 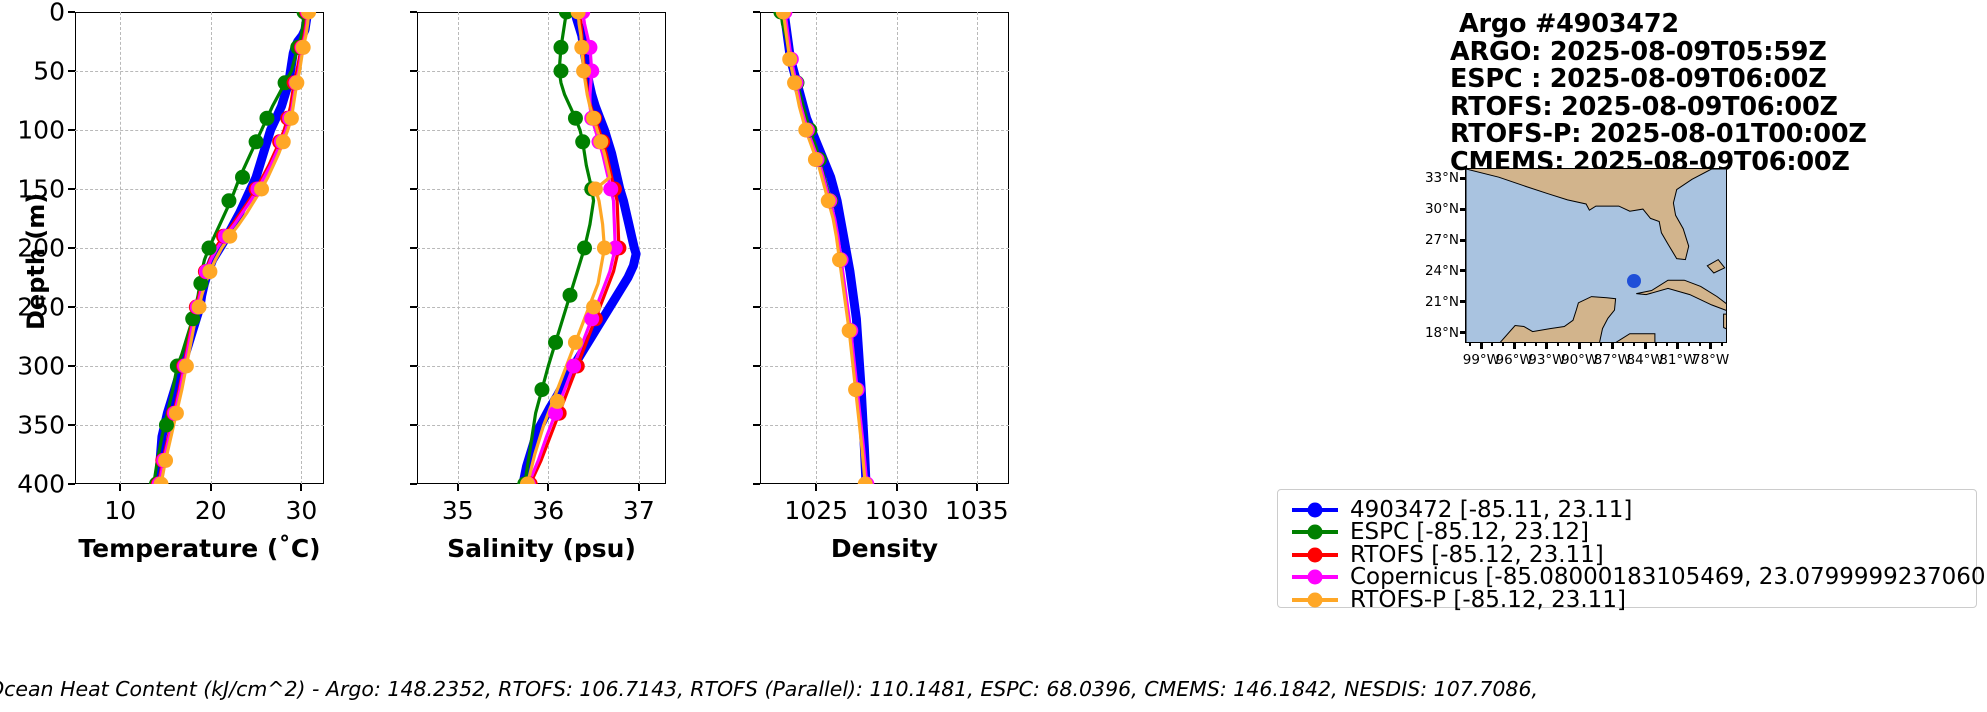 I want to click on legend-item: RTOFS-P [-85.12, 23.11], so click(x=1459, y=600).